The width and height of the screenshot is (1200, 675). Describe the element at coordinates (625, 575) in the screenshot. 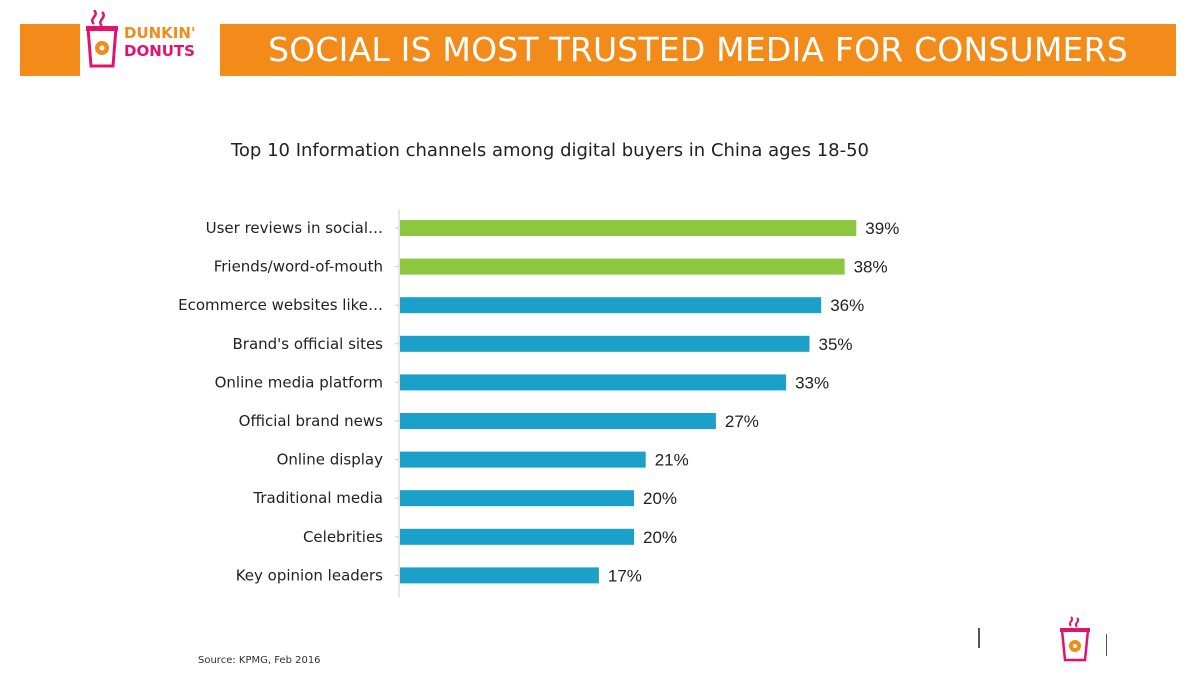

I see `data-label: 17%` at that location.